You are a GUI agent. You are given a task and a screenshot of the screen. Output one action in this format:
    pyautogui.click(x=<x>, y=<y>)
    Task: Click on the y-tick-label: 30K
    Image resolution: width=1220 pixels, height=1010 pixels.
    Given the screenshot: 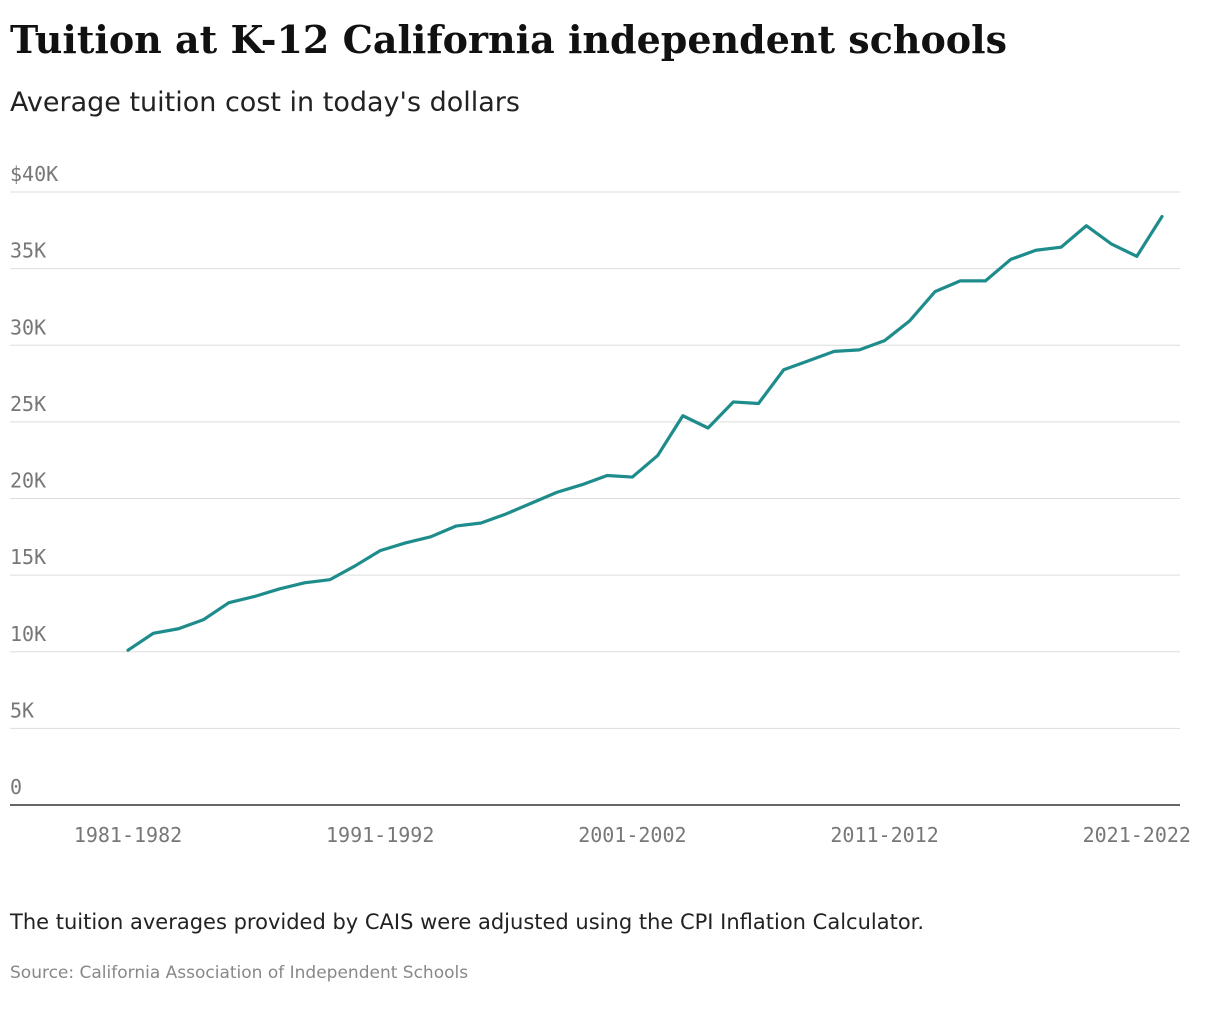 What is the action you would take?
    pyautogui.click(x=28, y=327)
    